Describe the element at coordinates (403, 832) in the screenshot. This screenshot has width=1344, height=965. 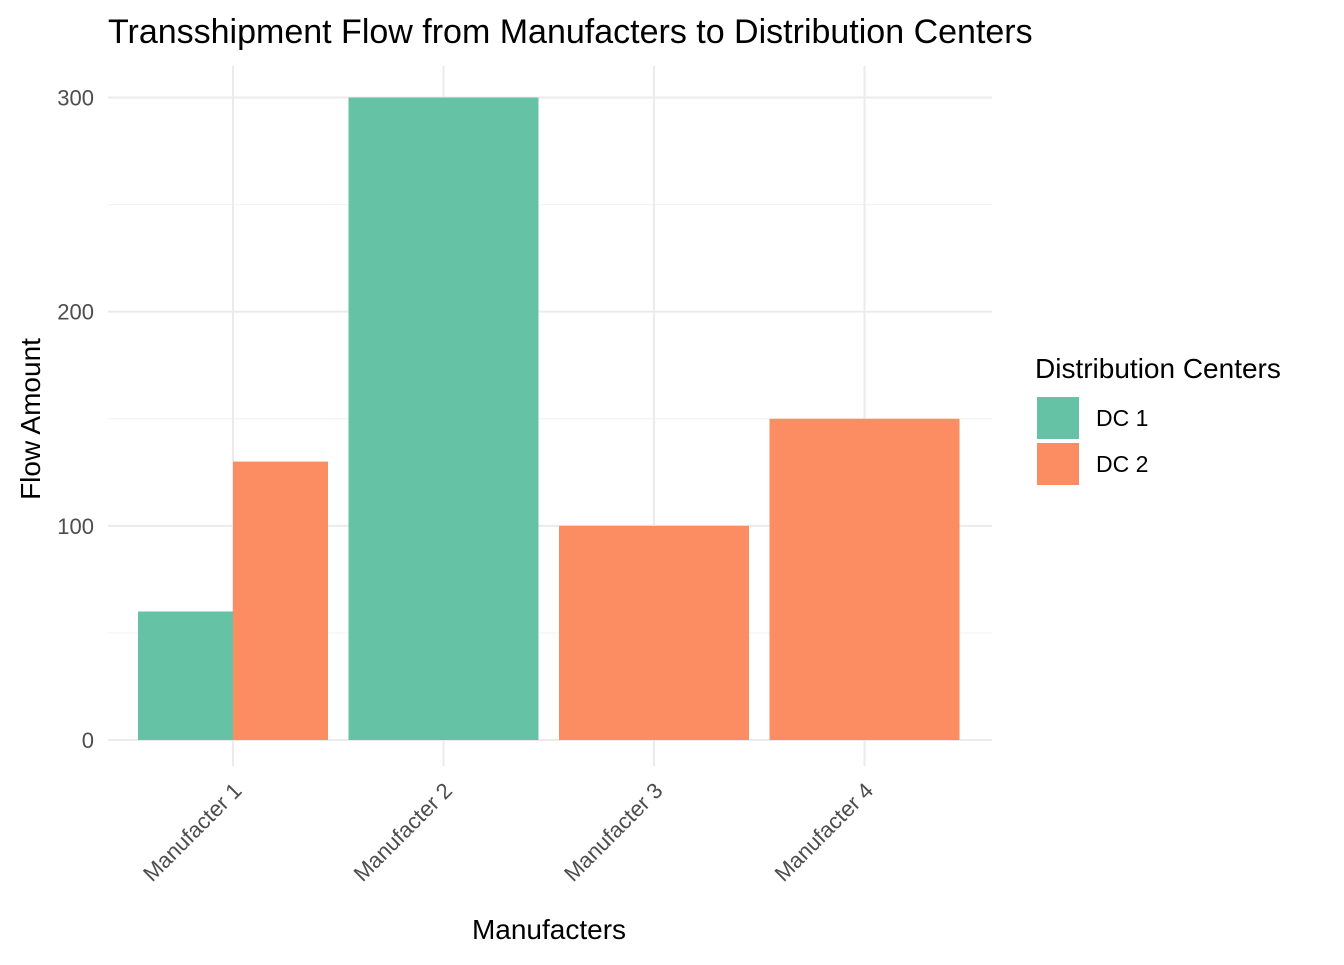
I see `x-tick-label: Manufacter 2` at that location.